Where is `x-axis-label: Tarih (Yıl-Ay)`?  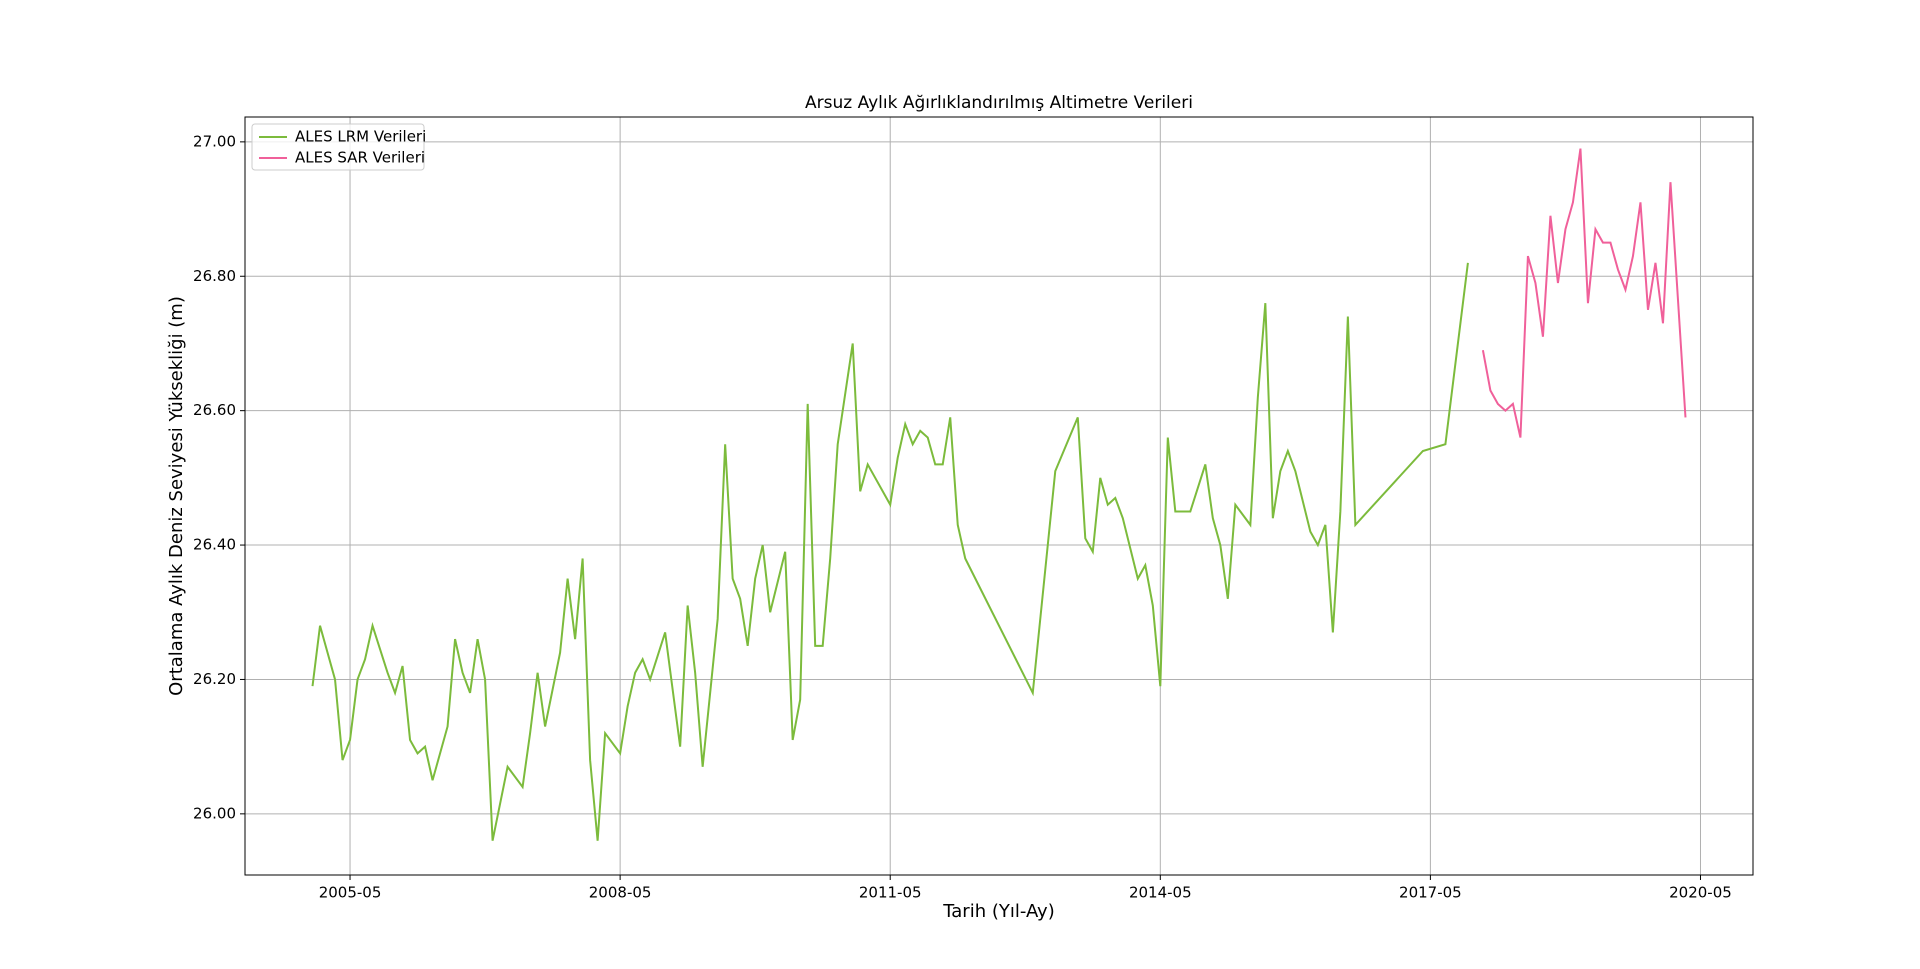 x-axis-label: Tarih (Yıl-Ay) is located at coordinates (998, 911).